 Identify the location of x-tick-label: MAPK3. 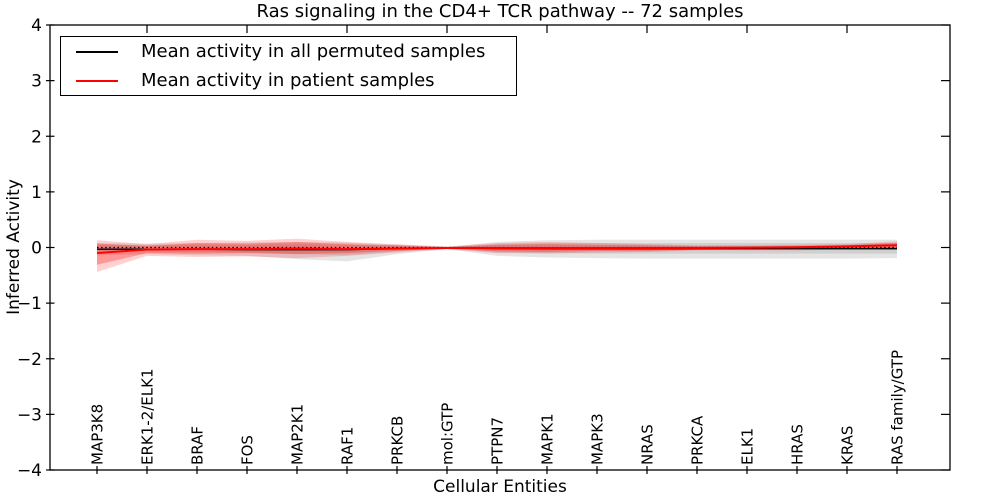
(598, 439).